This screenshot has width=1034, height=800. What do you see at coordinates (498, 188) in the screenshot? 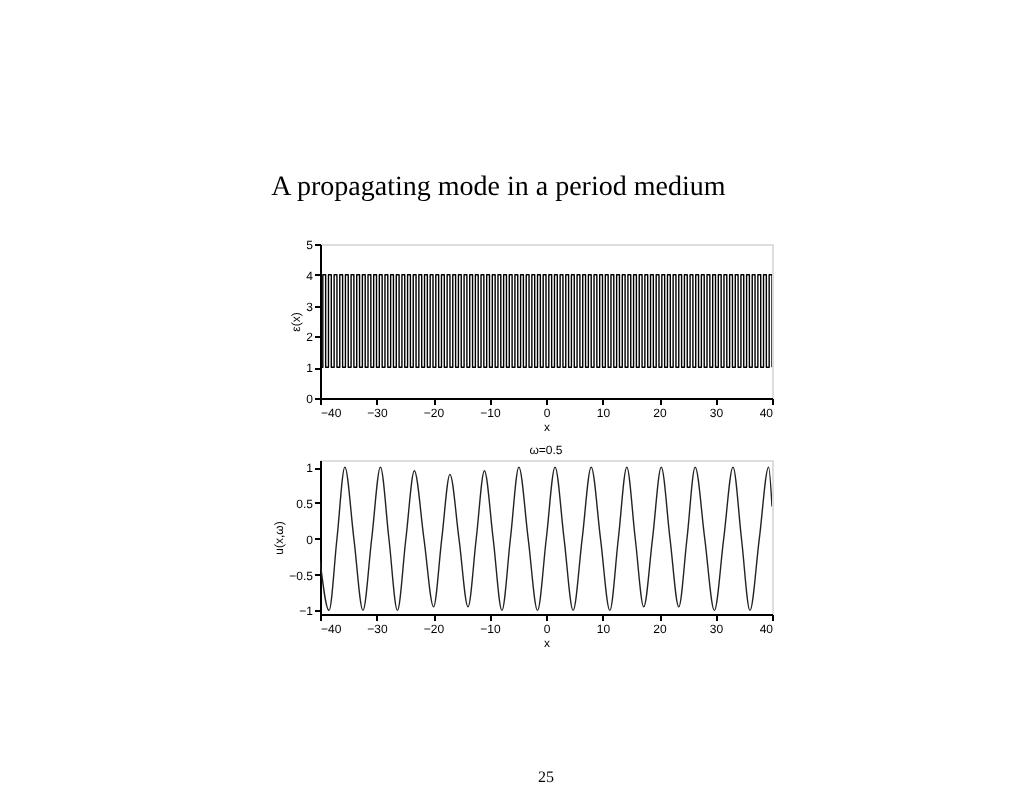
I see `chart-title: A propagating mode in a period medium` at bounding box center [498, 188].